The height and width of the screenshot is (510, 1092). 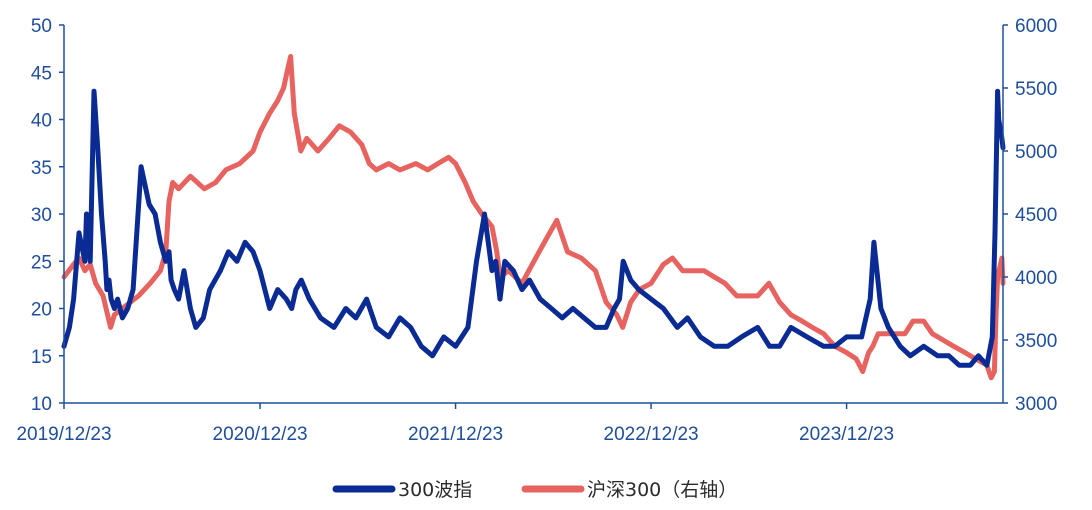 I want to click on x-tick-label: 2022/12/23, so click(x=651, y=434).